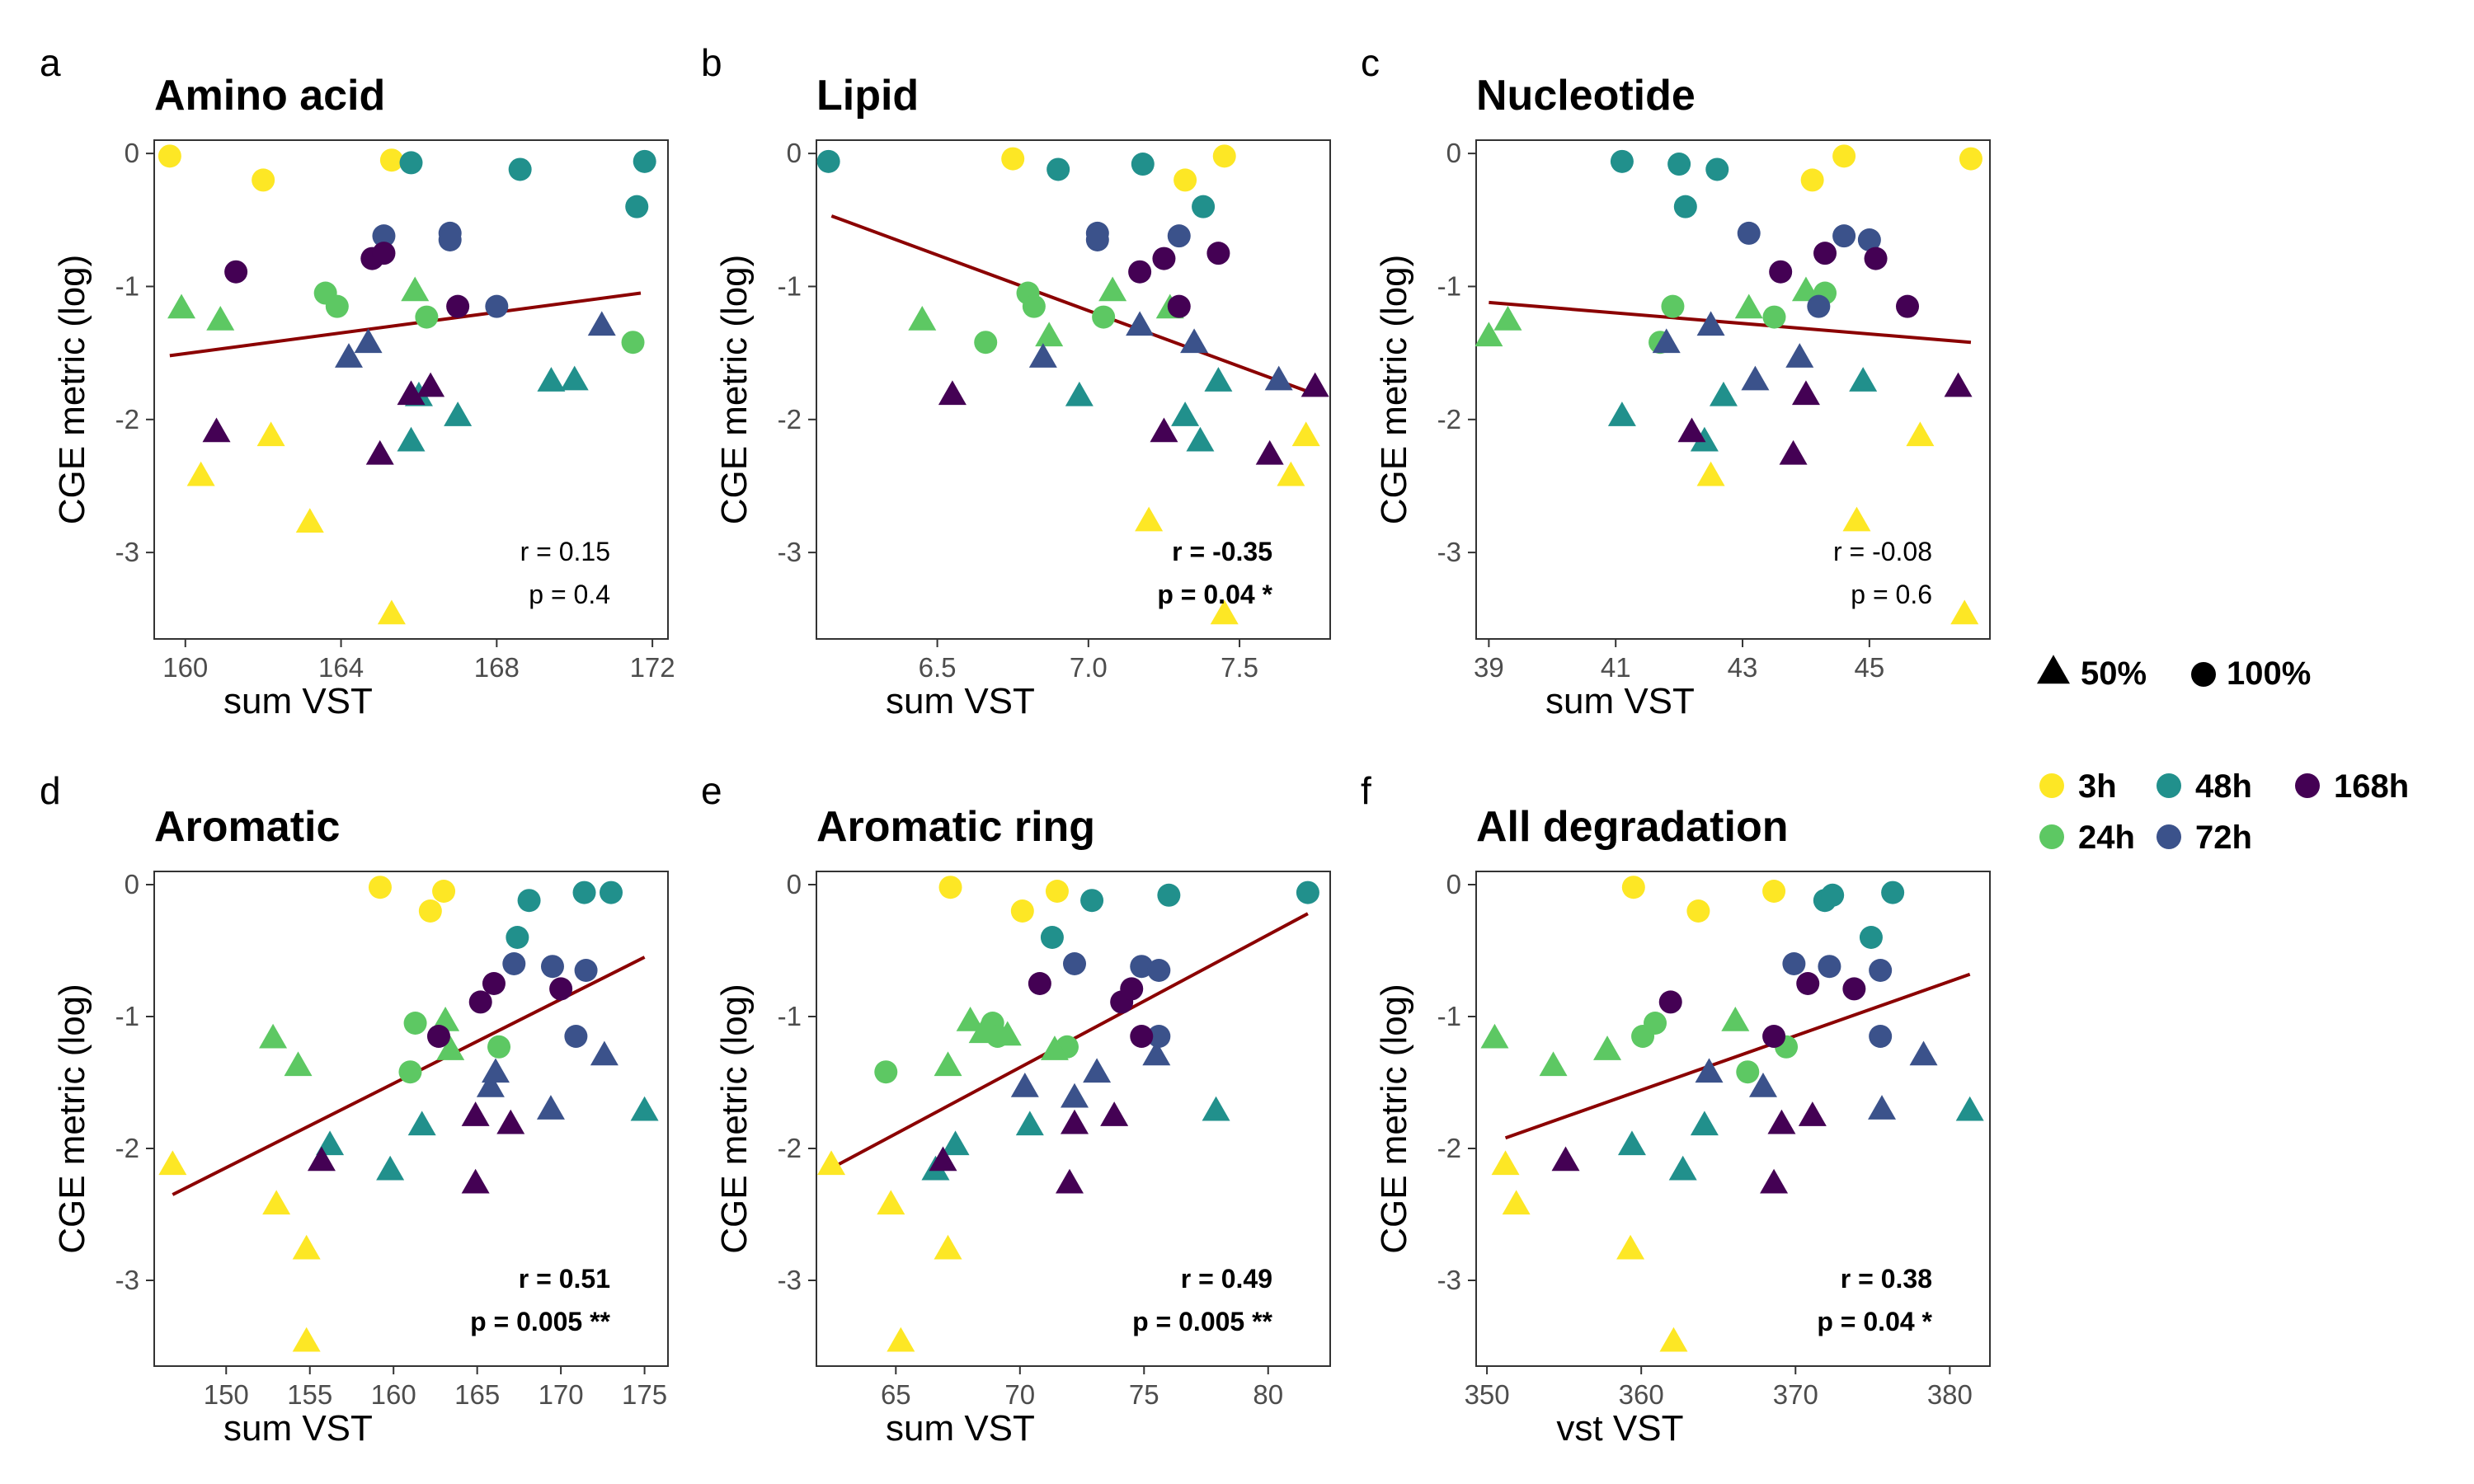  I want to click on stat-p: p = 0.005 **, so click(540, 1321).